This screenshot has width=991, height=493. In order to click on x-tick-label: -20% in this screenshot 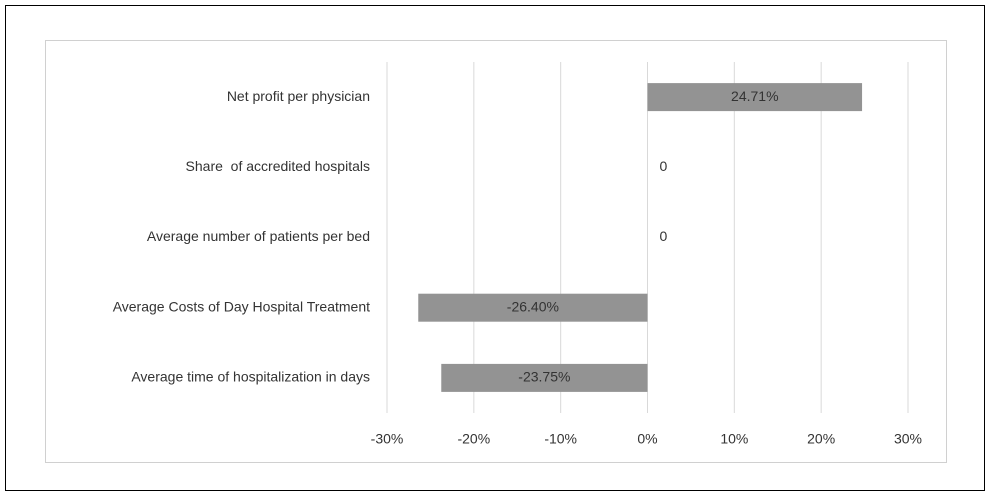, I will do `click(473, 439)`.